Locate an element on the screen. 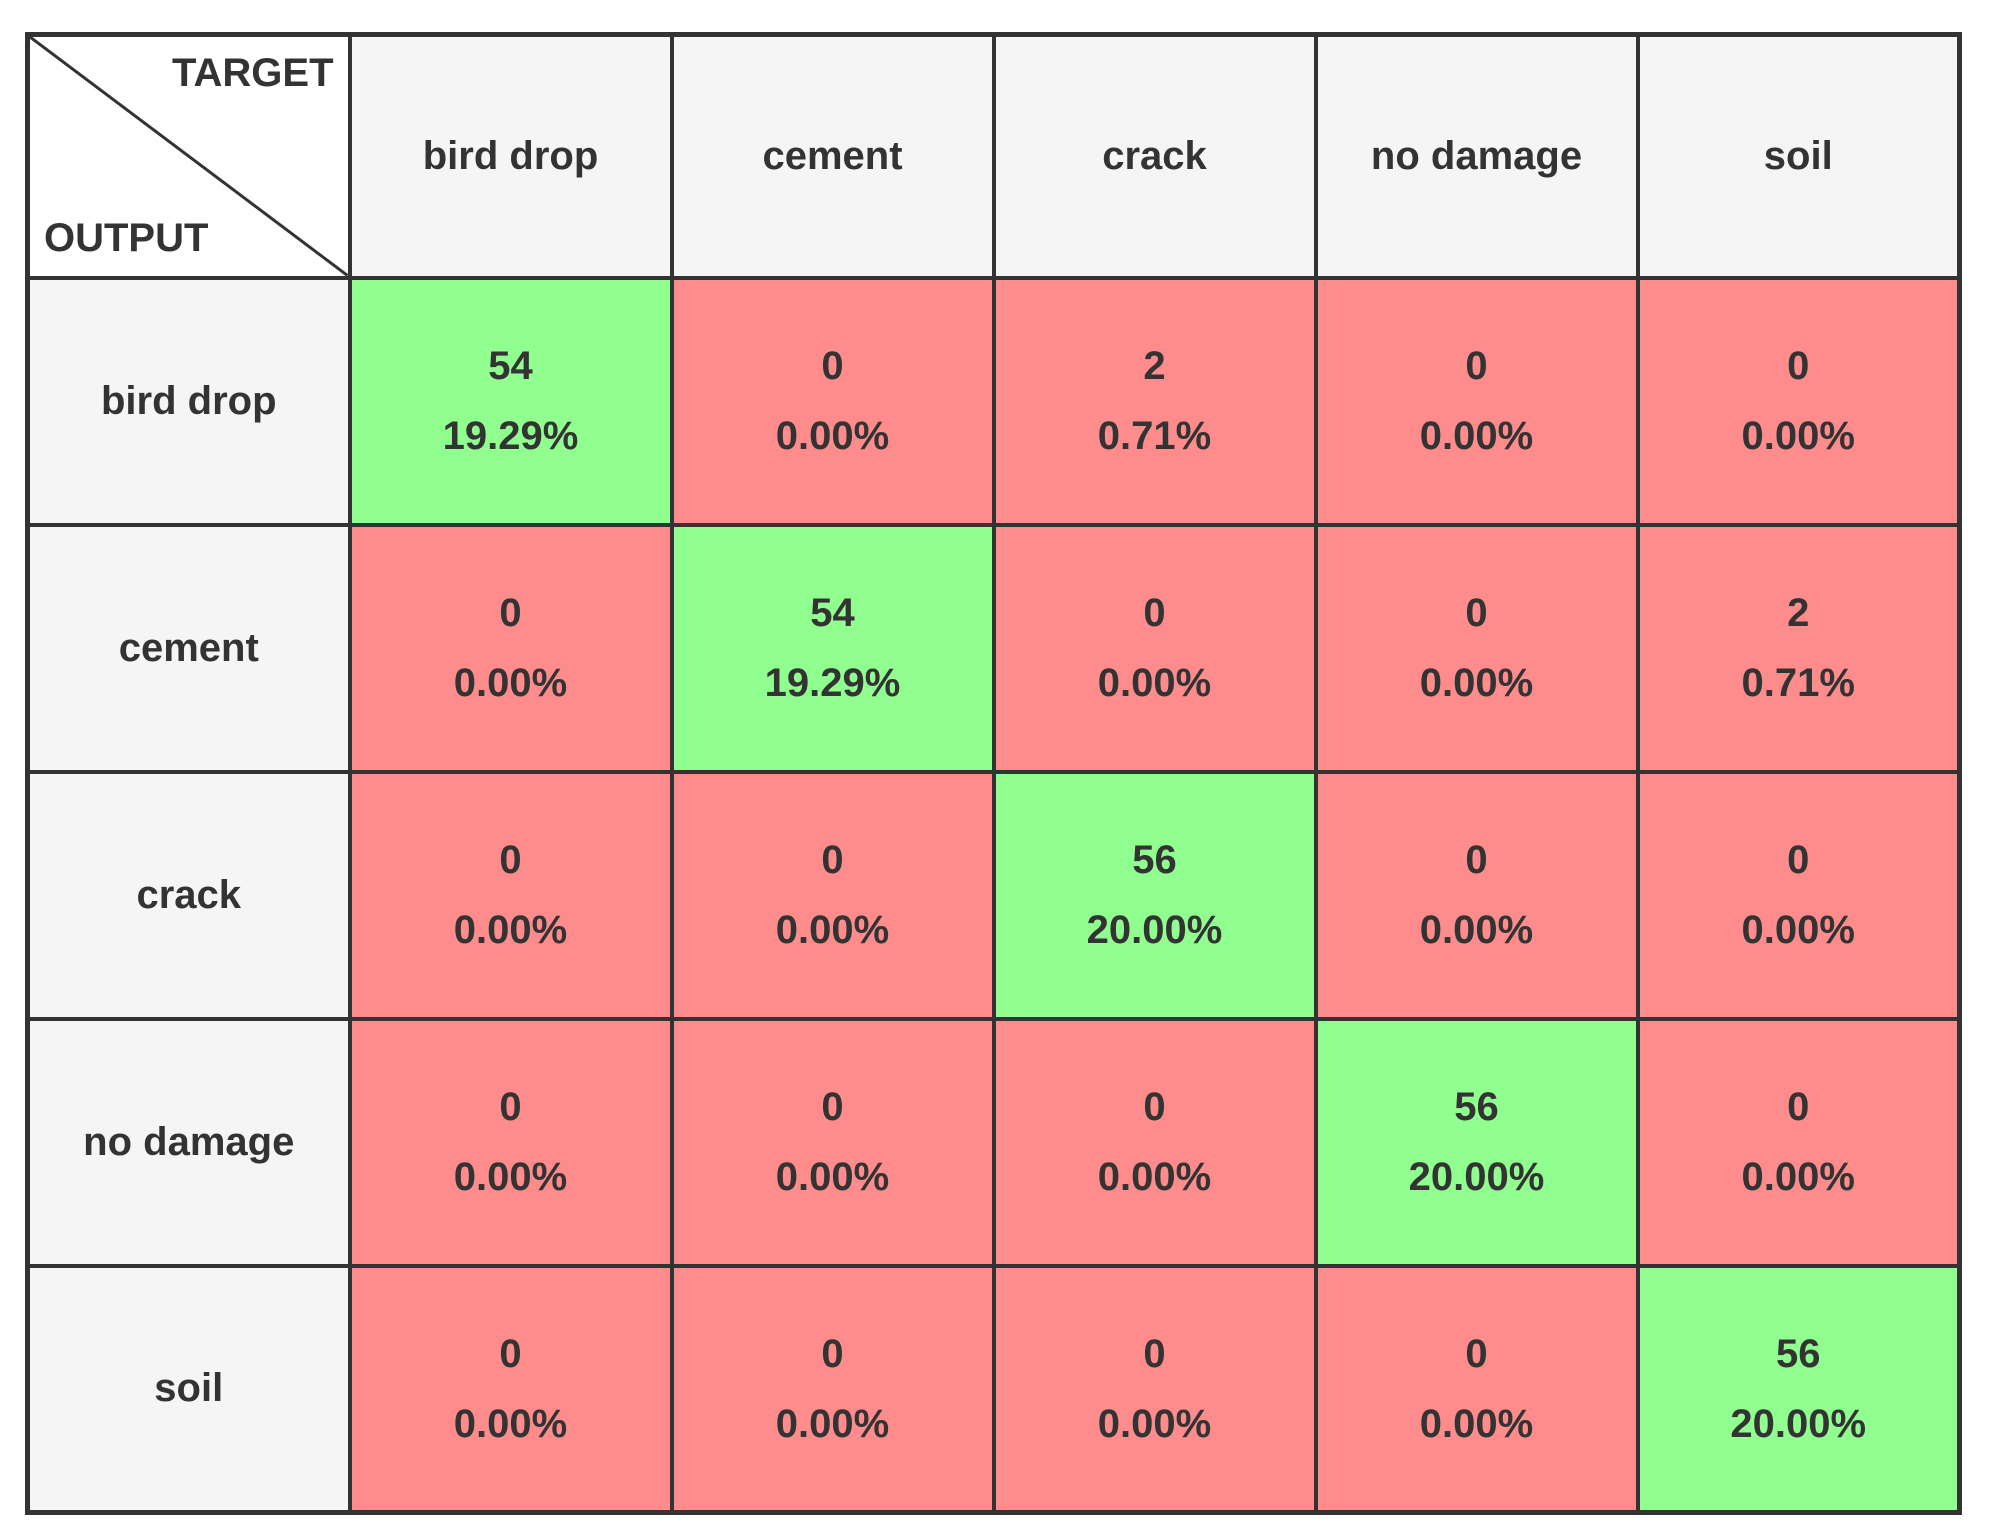  column-header-no-damage: no damage is located at coordinates (1476, 156).